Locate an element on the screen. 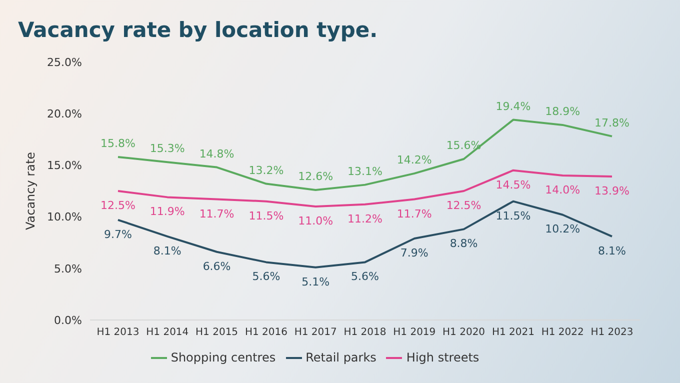 This screenshot has height=383, width=680. data-label: 14.5% is located at coordinates (513, 185).